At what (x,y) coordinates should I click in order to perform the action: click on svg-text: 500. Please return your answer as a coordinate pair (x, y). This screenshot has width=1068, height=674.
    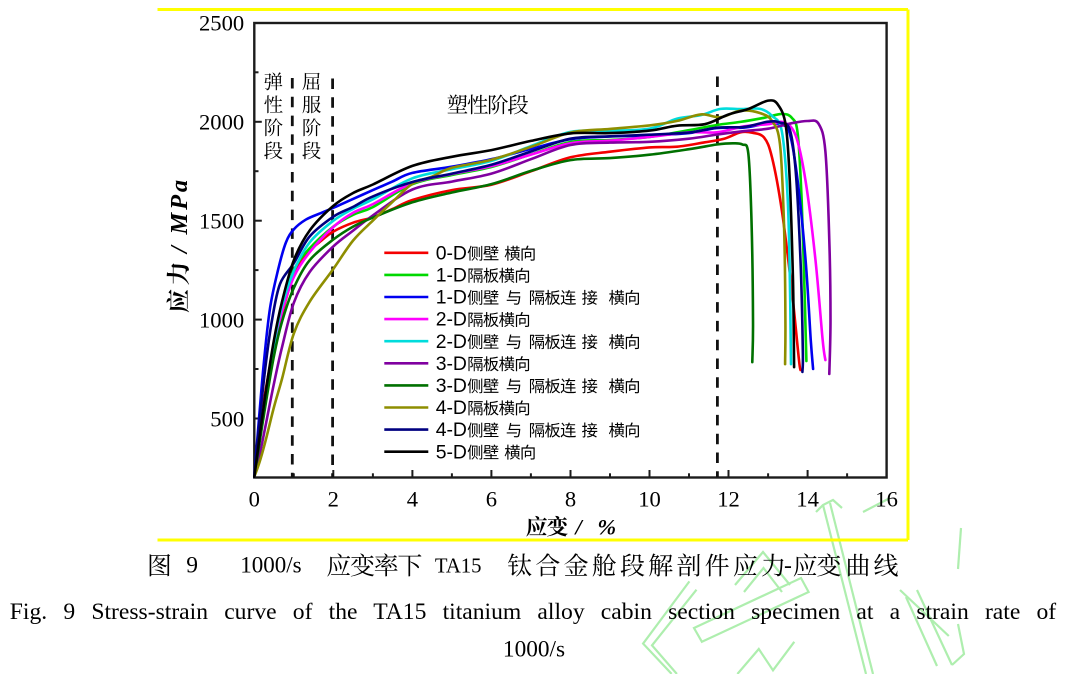
    Looking at the image, I should click on (227, 418).